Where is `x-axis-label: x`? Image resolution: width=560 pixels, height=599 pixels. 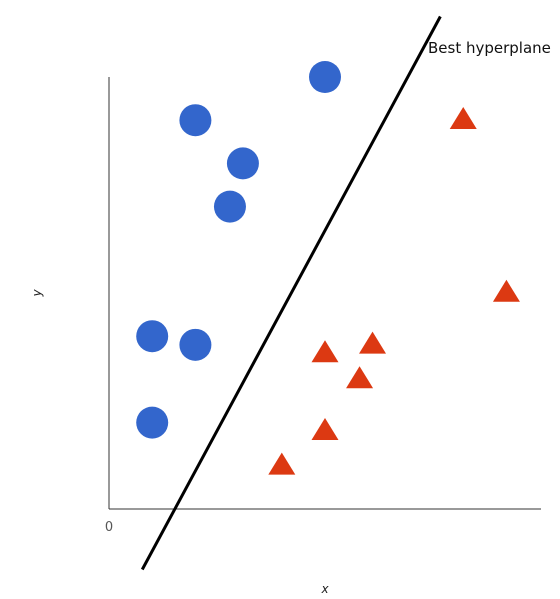
x-axis-label: x is located at coordinates (324, 589).